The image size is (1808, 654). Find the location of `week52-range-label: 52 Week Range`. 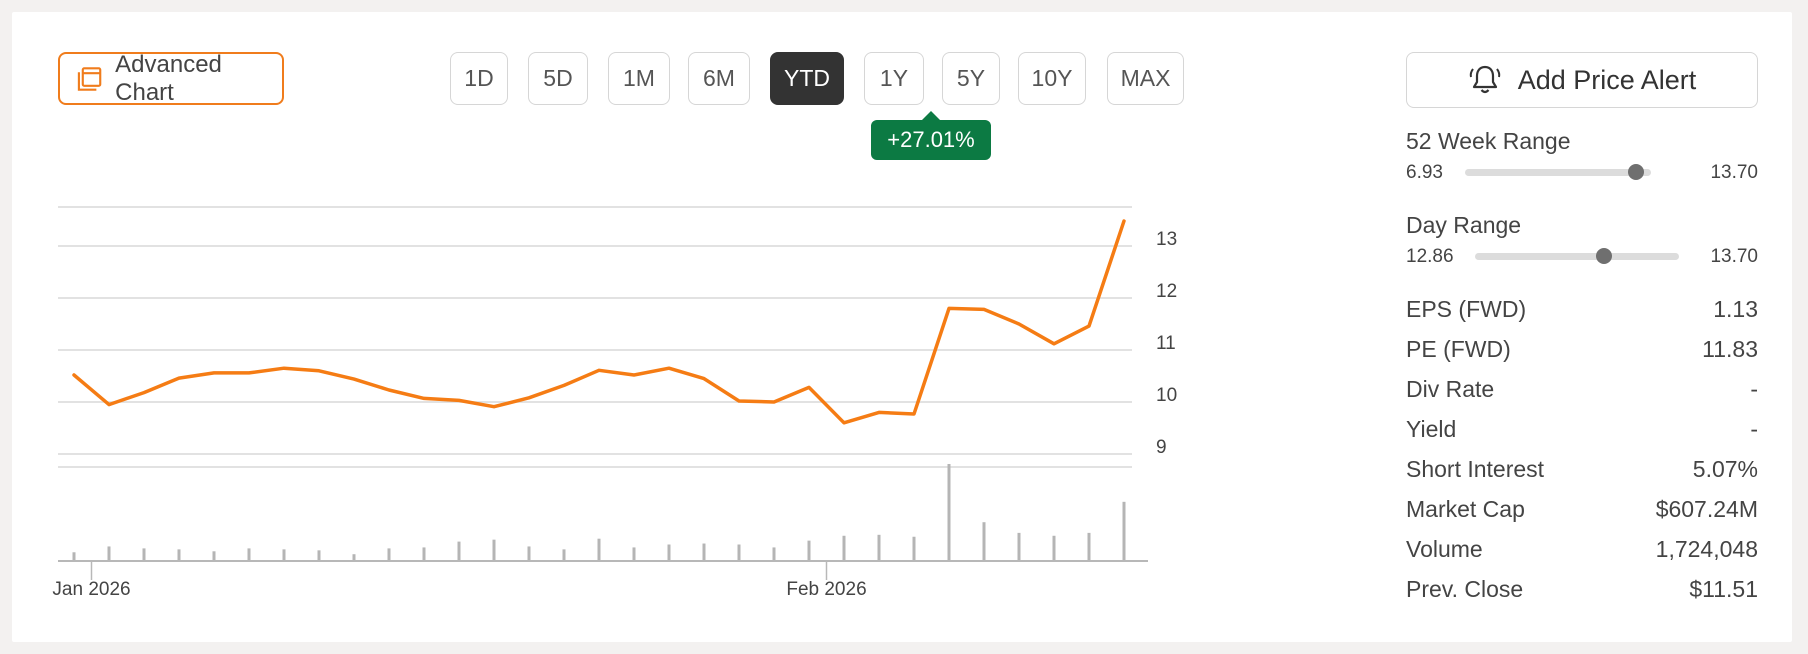

week52-range-label: 52 Week Range is located at coordinates (1488, 141).